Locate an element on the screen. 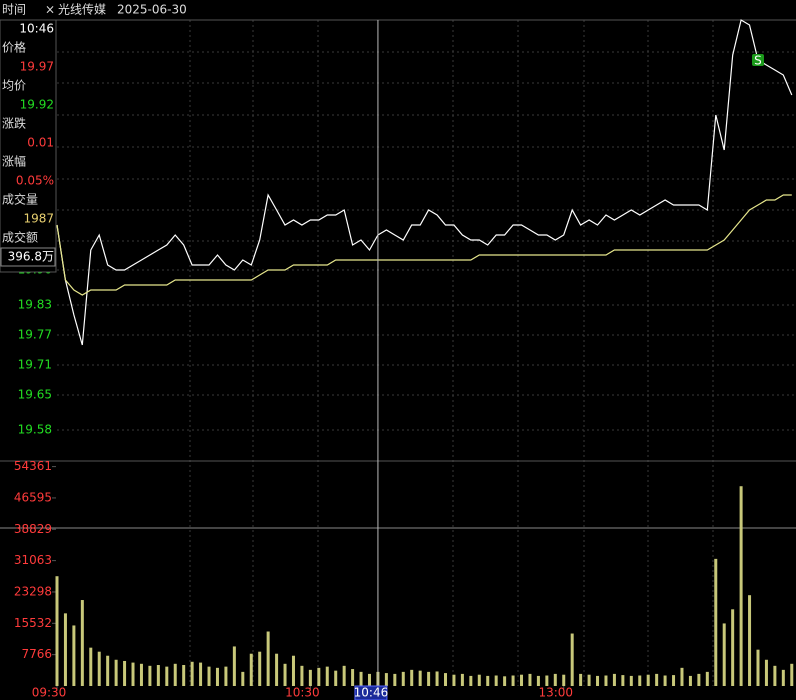 Image resolution: width=796 pixels, height=700 pixels. crosshair-label: 10:46 is located at coordinates (371, 693).